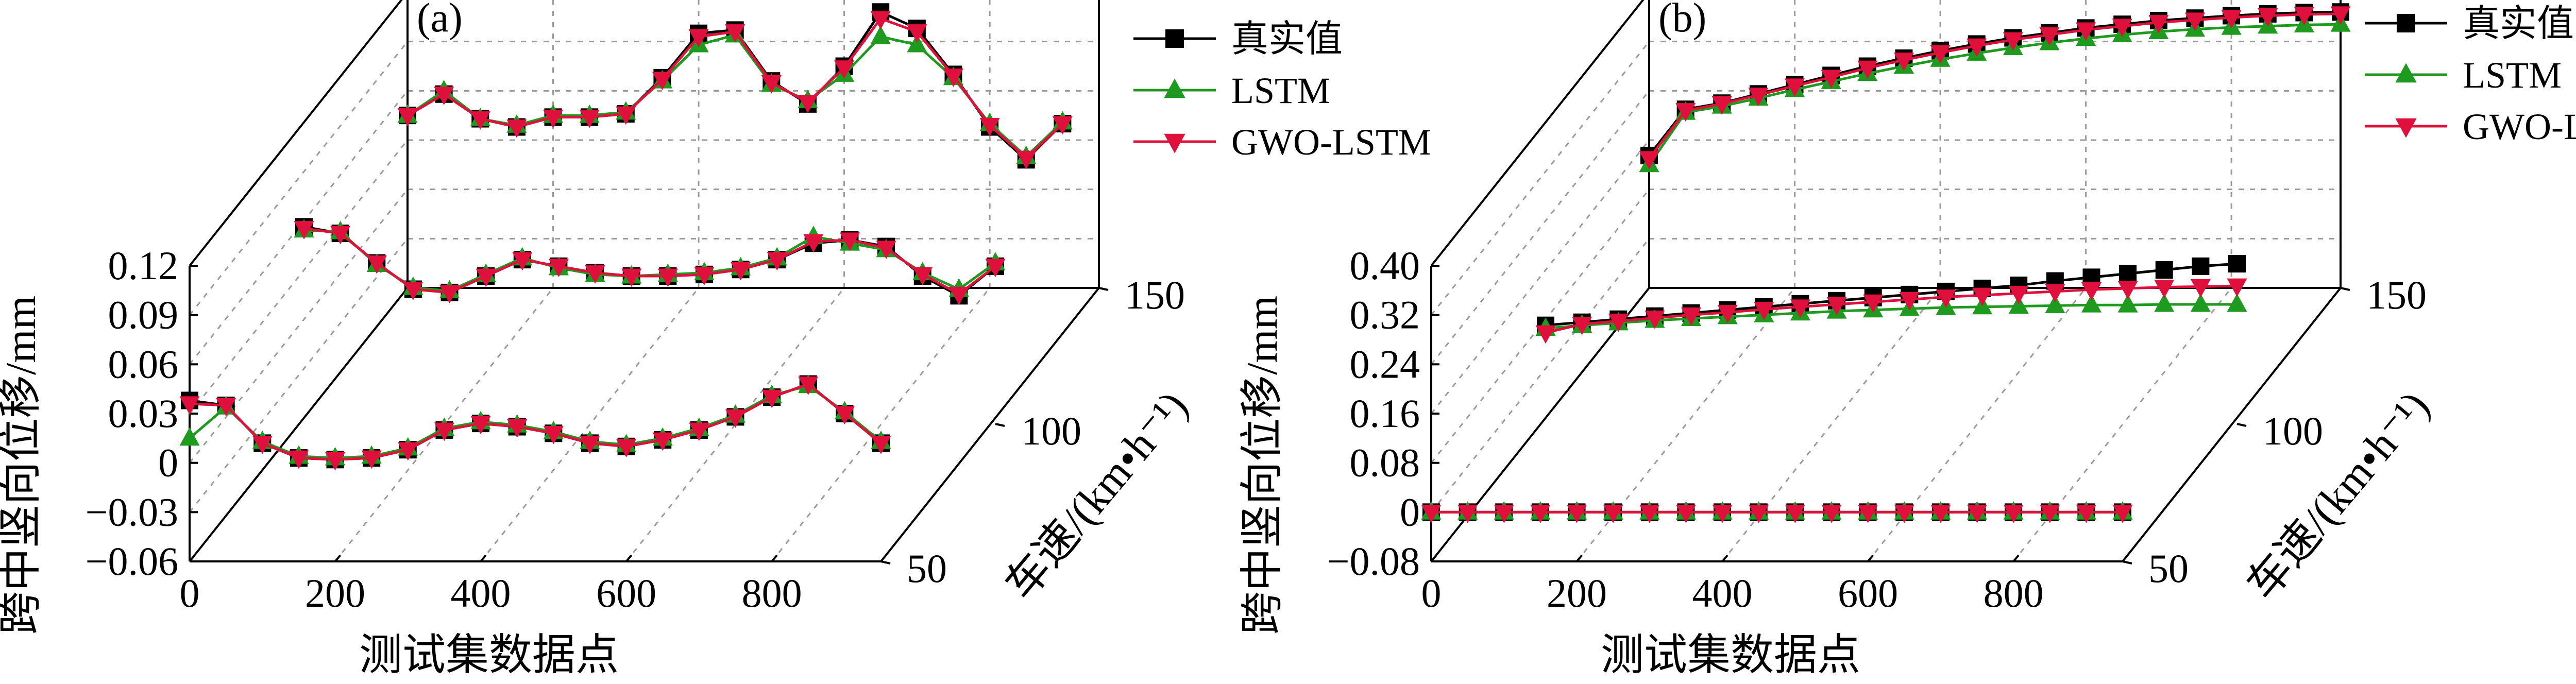  Describe the element at coordinates (2242, 425) in the screenshot. I see `z-tick` at that location.